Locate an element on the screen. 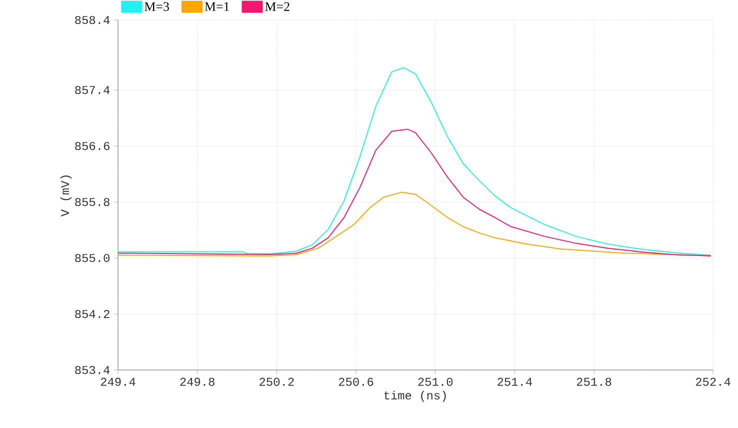  x-tick-label: 251.0 is located at coordinates (435, 382).